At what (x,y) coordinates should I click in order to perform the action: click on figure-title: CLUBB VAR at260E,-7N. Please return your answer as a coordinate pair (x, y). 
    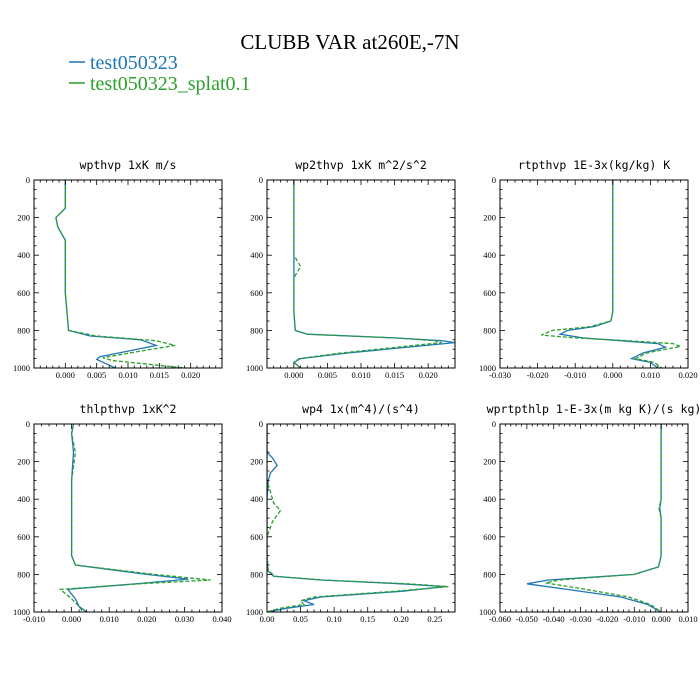
    Looking at the image, I should click on (349, 42).